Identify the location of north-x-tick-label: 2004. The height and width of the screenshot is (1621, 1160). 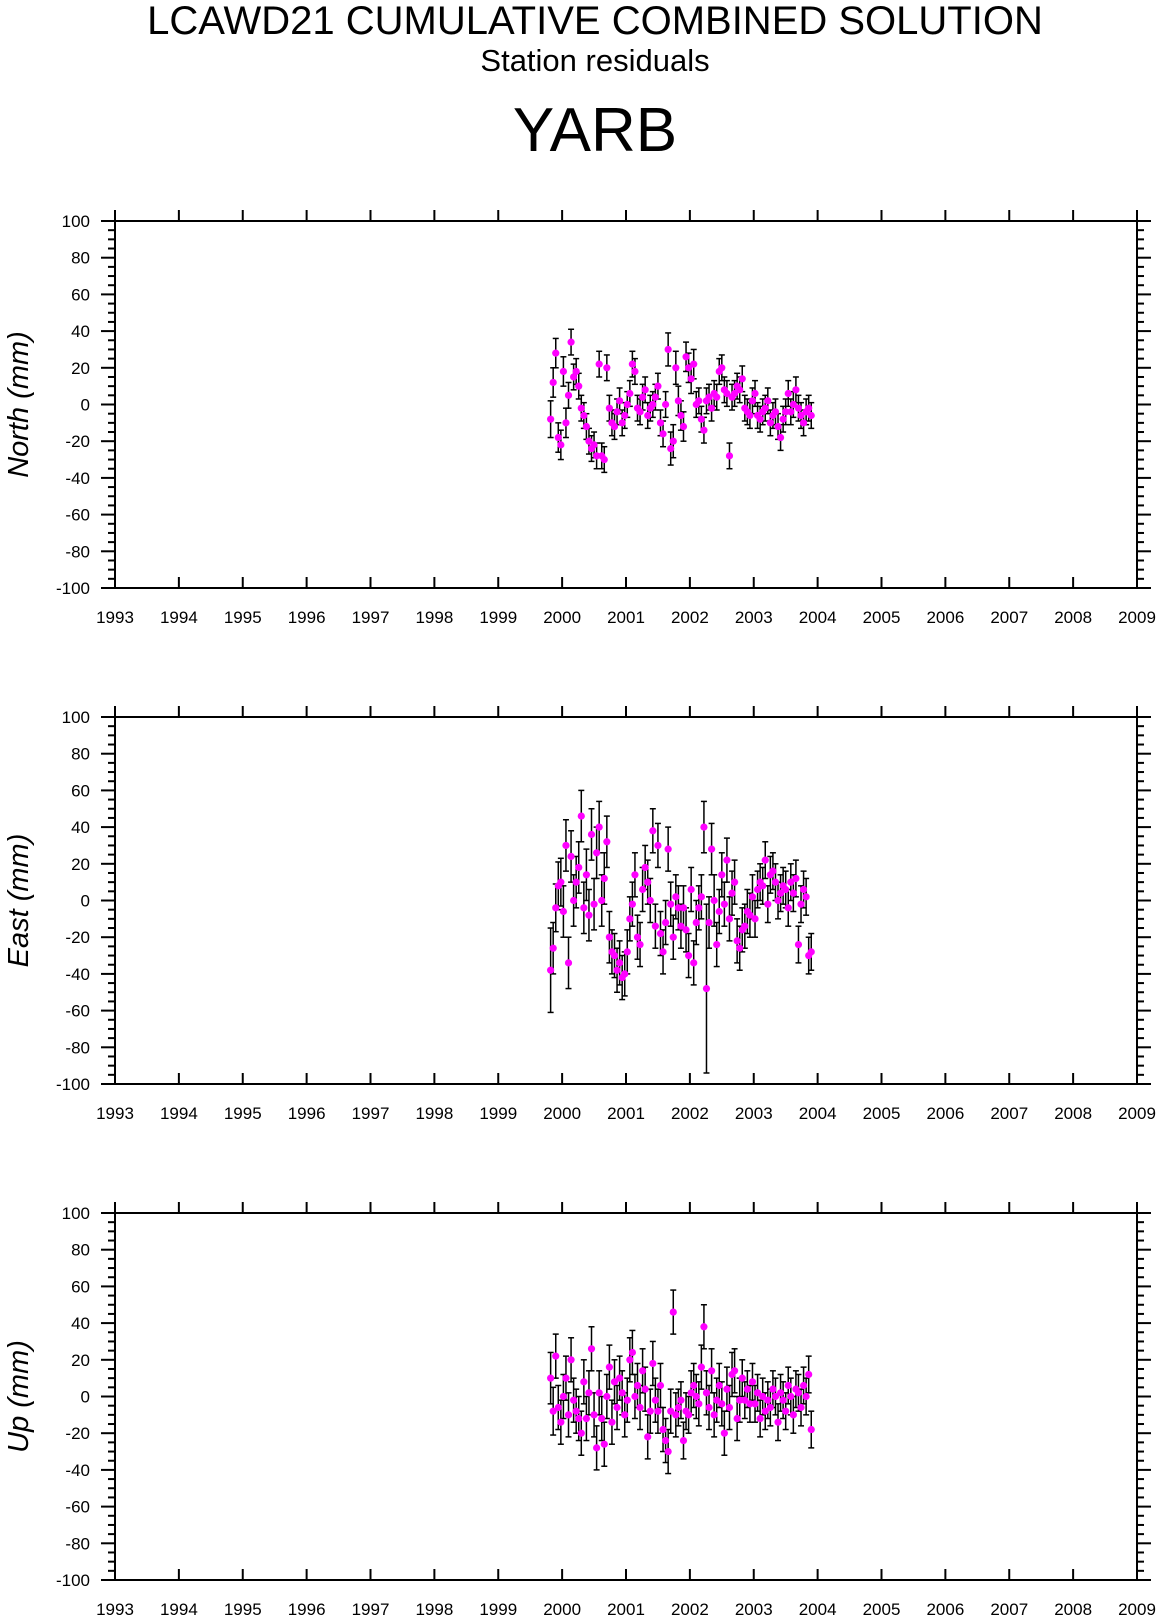
(818, 617).